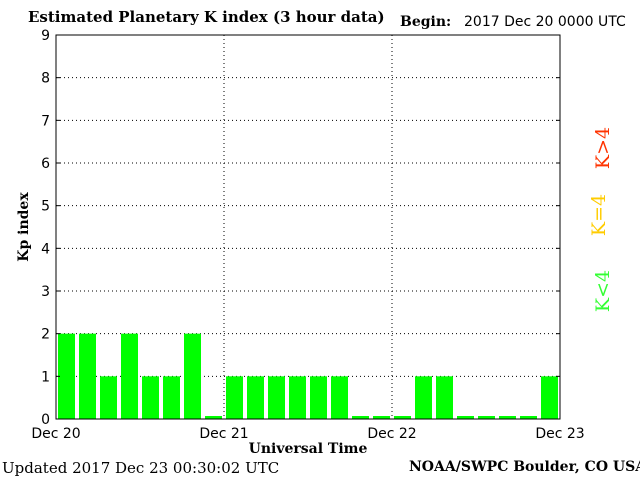  What do you see at coordinates (45, 164) in the screenshot?
I see `y-tick-label: 6` at bounding box center [45, 164].